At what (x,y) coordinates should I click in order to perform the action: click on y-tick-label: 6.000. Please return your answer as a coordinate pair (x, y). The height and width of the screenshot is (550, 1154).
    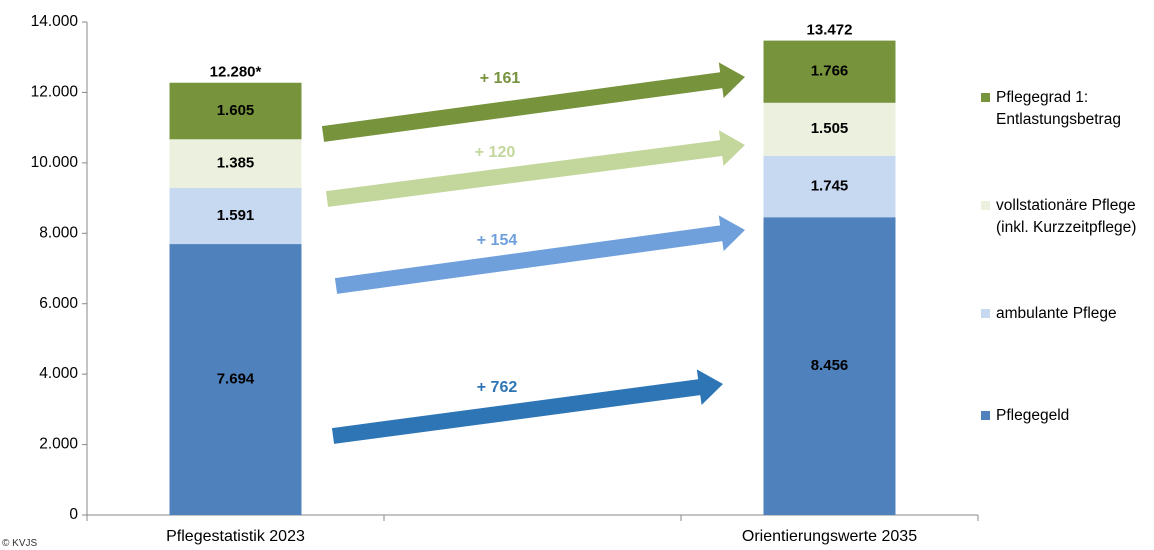
    Looking at the image, I should click on (58, 303).